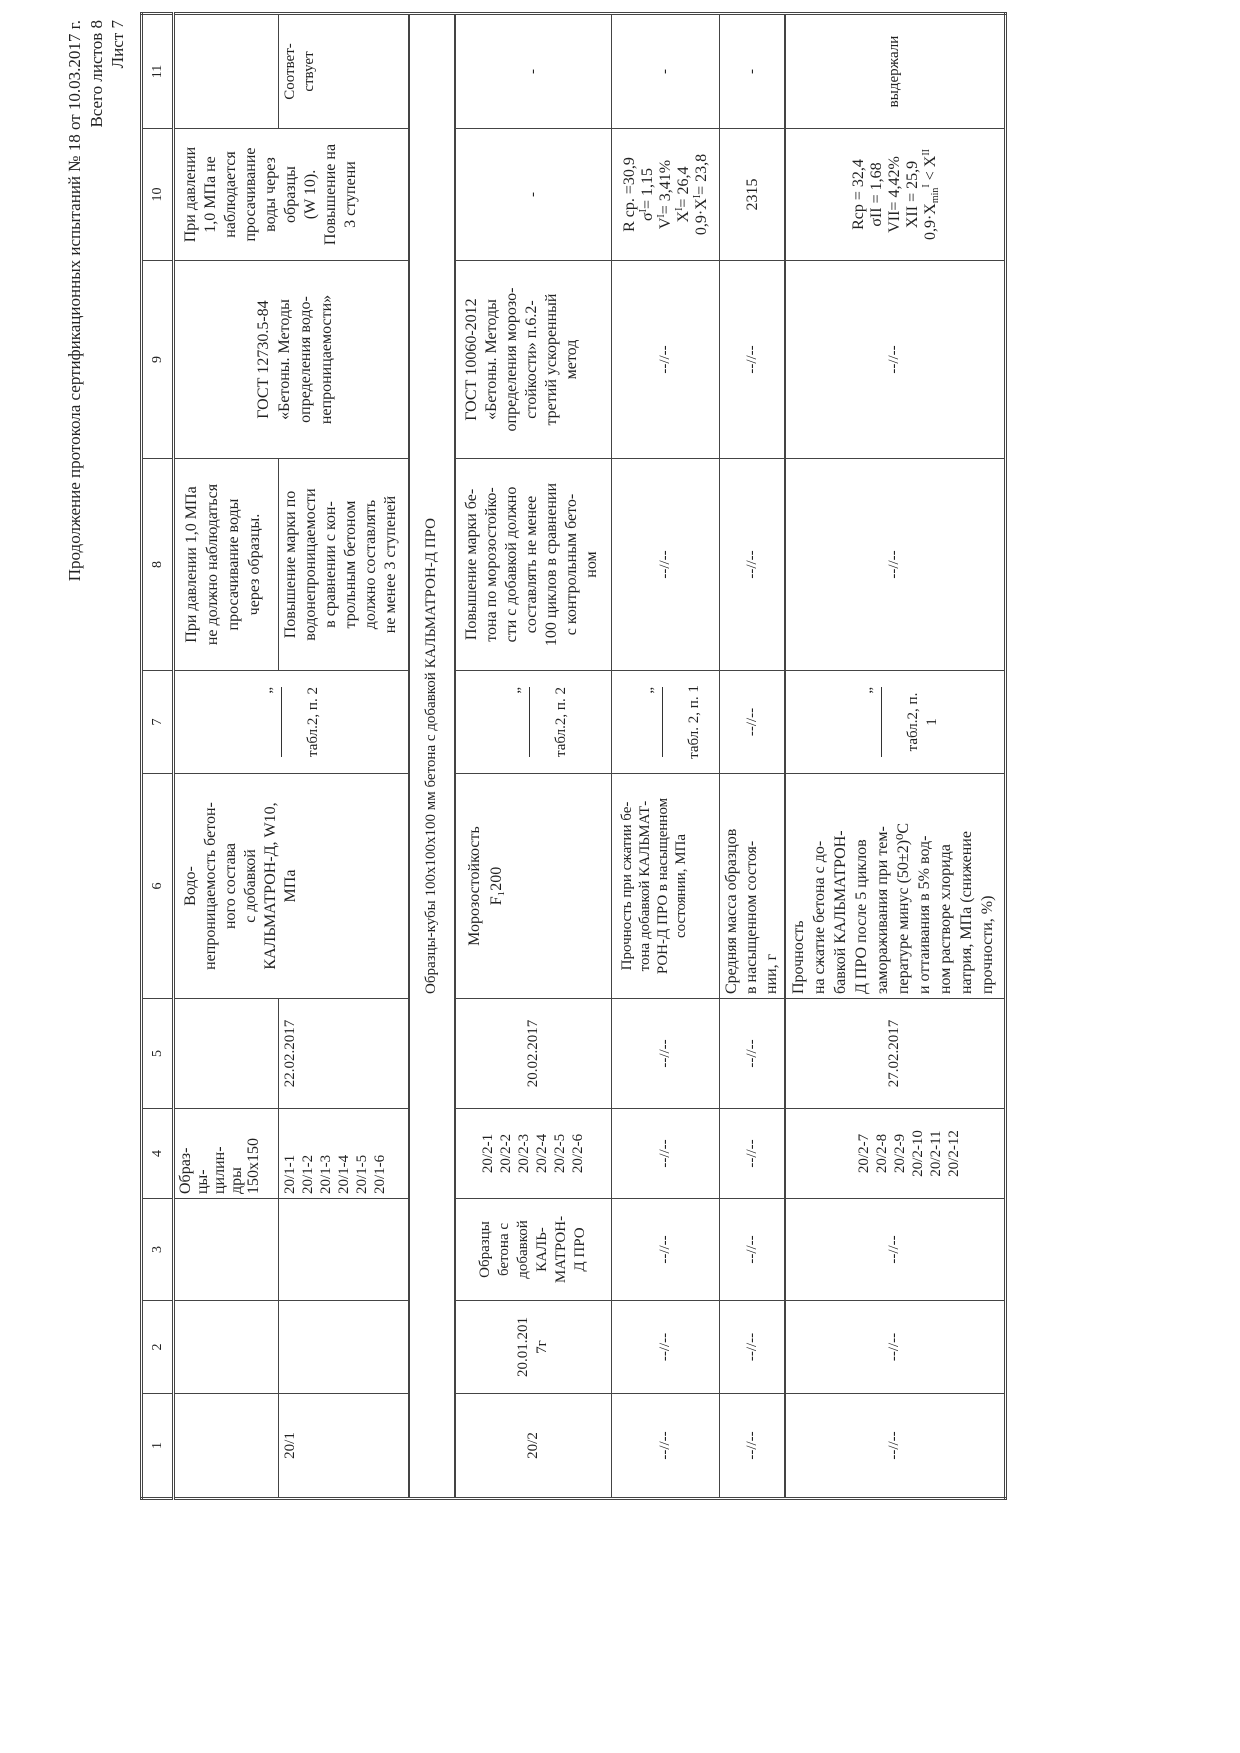 The width and height of the screenshot is (1240, 1753). What do you see at coordinates (858, 194) in the screenshot?
I see `stat-line: Rср = 32,4` at bounding box center [858, 194].